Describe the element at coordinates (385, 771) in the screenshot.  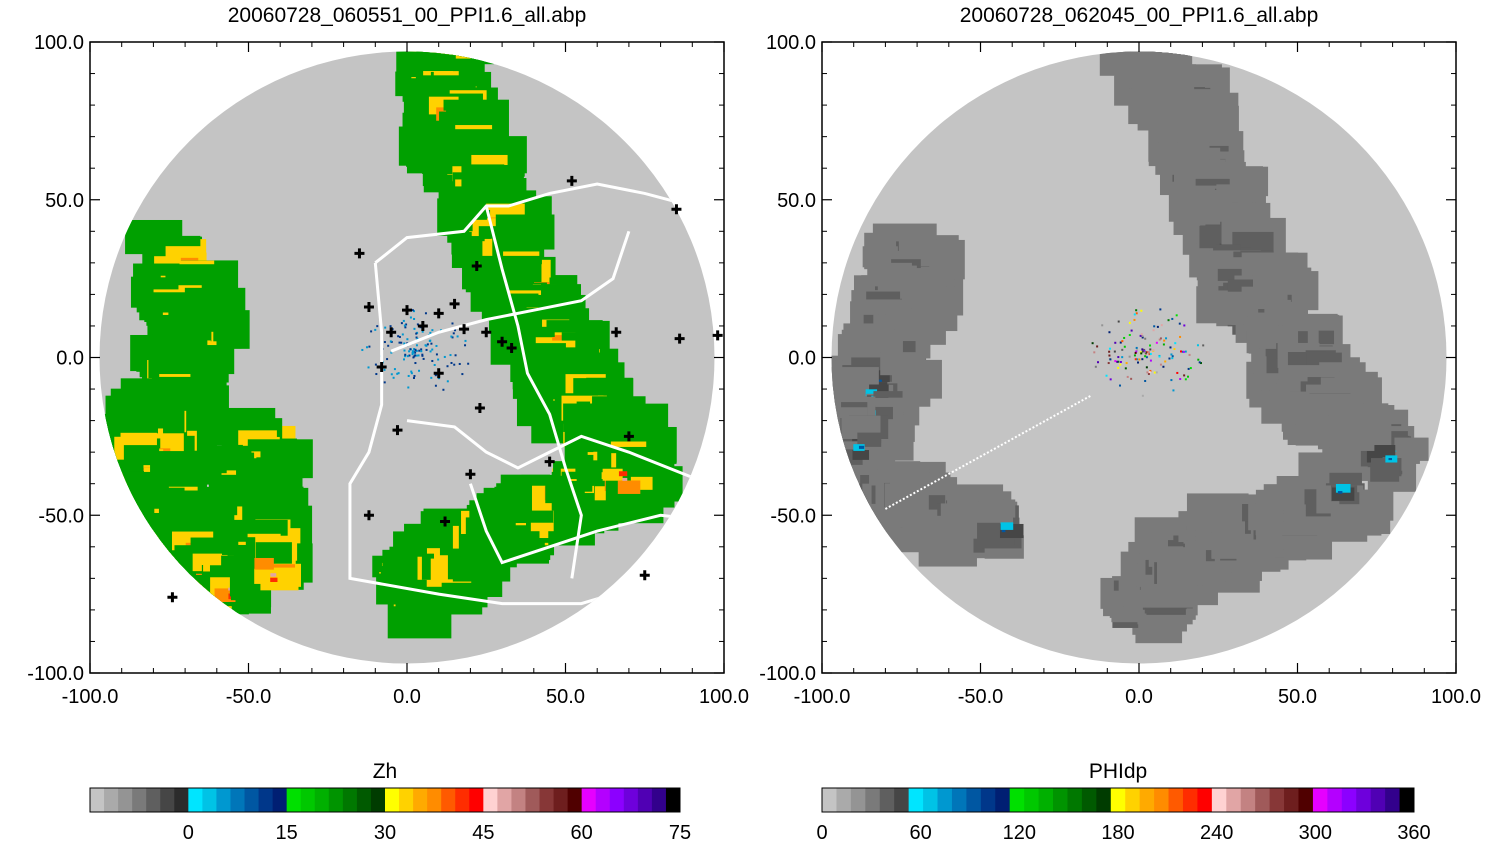
I see `colorbar-label: Zh` at that location.